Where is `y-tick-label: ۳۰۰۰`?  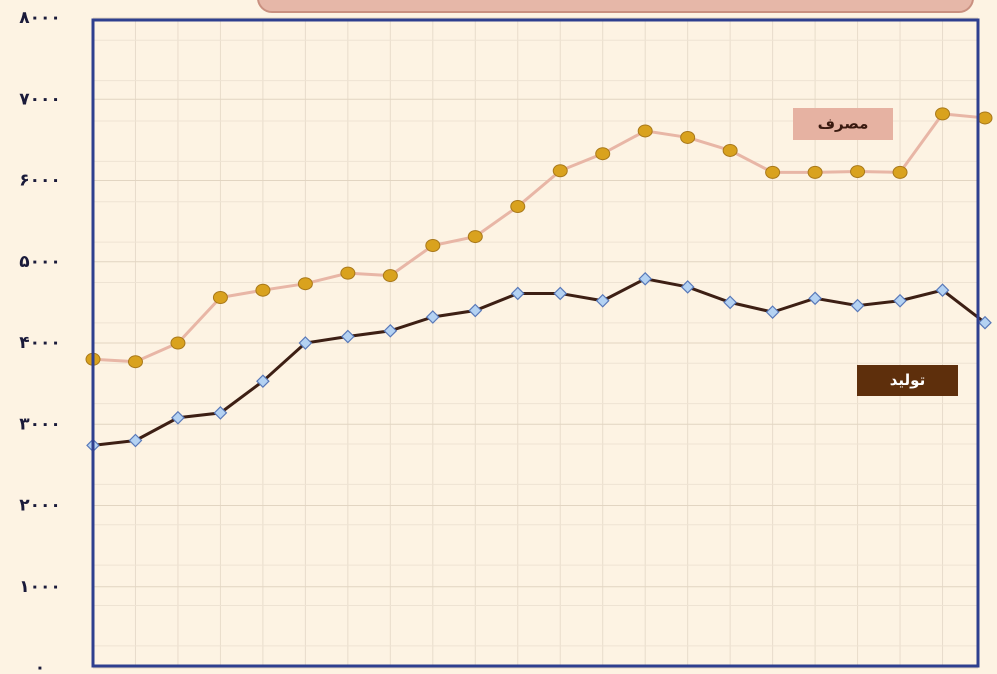
y-tick-label: ۳۰۰۰ is located at coordinates (40, 424).